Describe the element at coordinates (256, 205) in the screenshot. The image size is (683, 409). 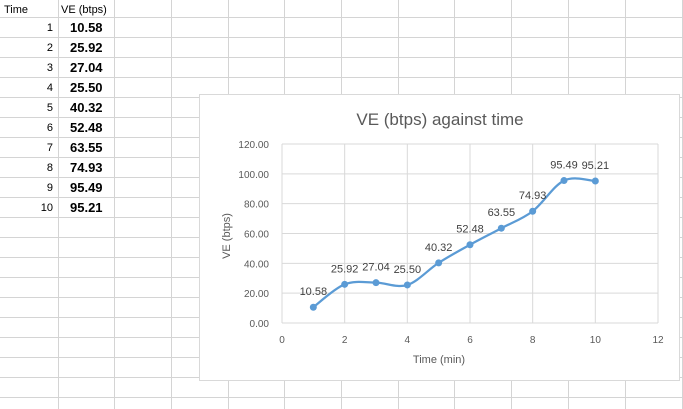
I see `y-tick-label: 80.00` at that location.